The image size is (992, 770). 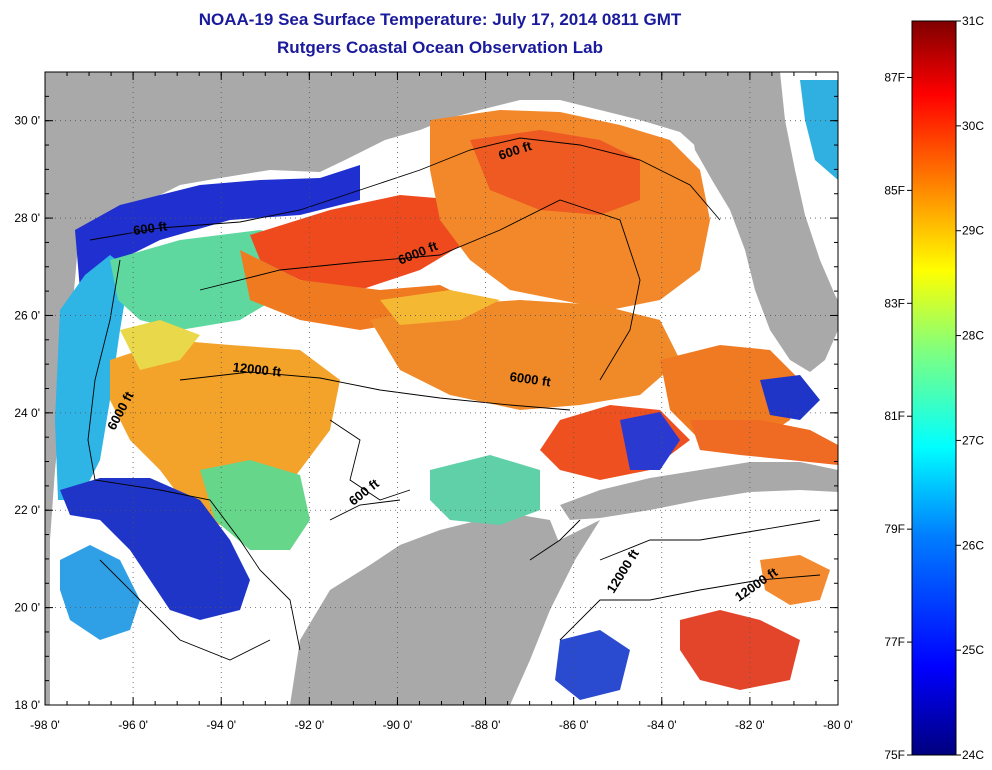 What do you see at coordinates (221, 725) in the screenshot?
I see `lon-tick-label: -94 0'` at bounding box center [221, 725].